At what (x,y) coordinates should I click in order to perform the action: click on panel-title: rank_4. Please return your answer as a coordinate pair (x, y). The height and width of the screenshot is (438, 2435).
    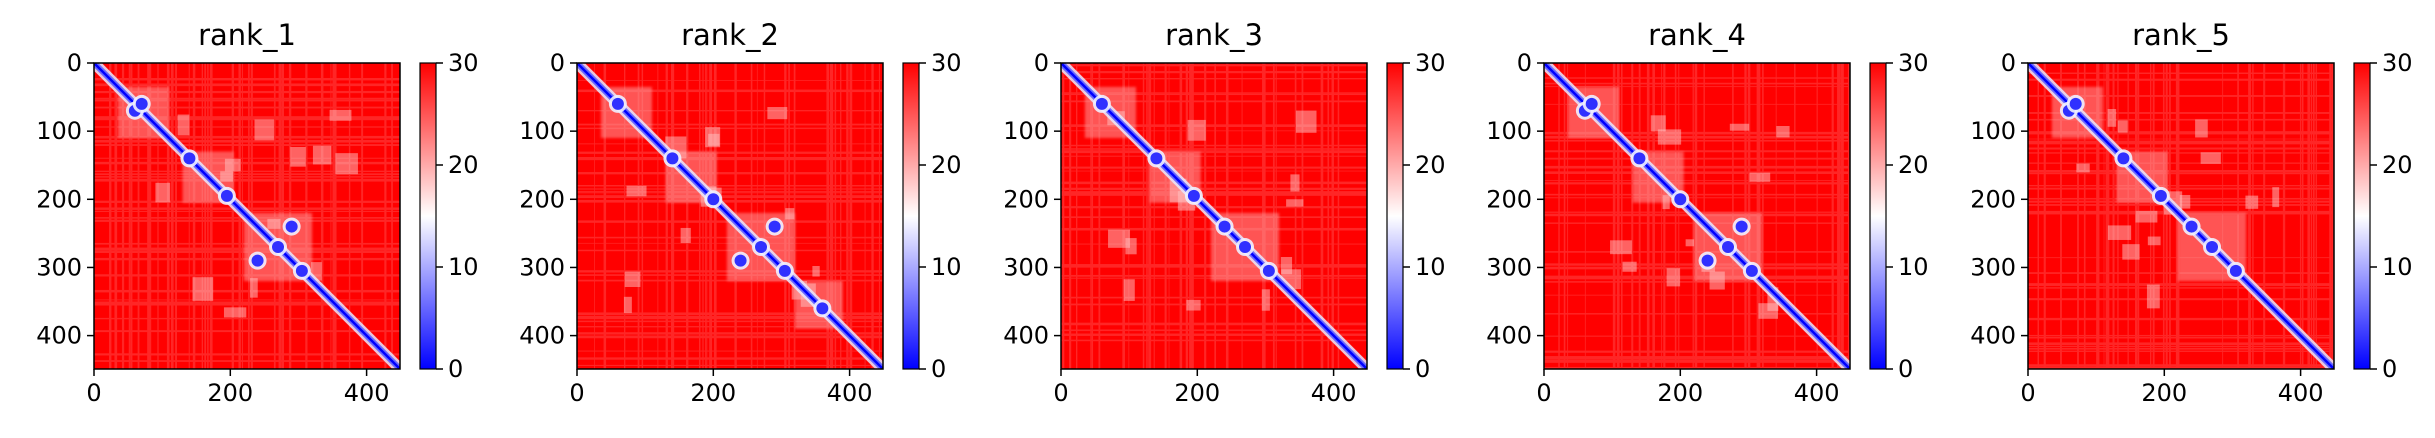
    Looking at the image, I should click on (1697, 35).